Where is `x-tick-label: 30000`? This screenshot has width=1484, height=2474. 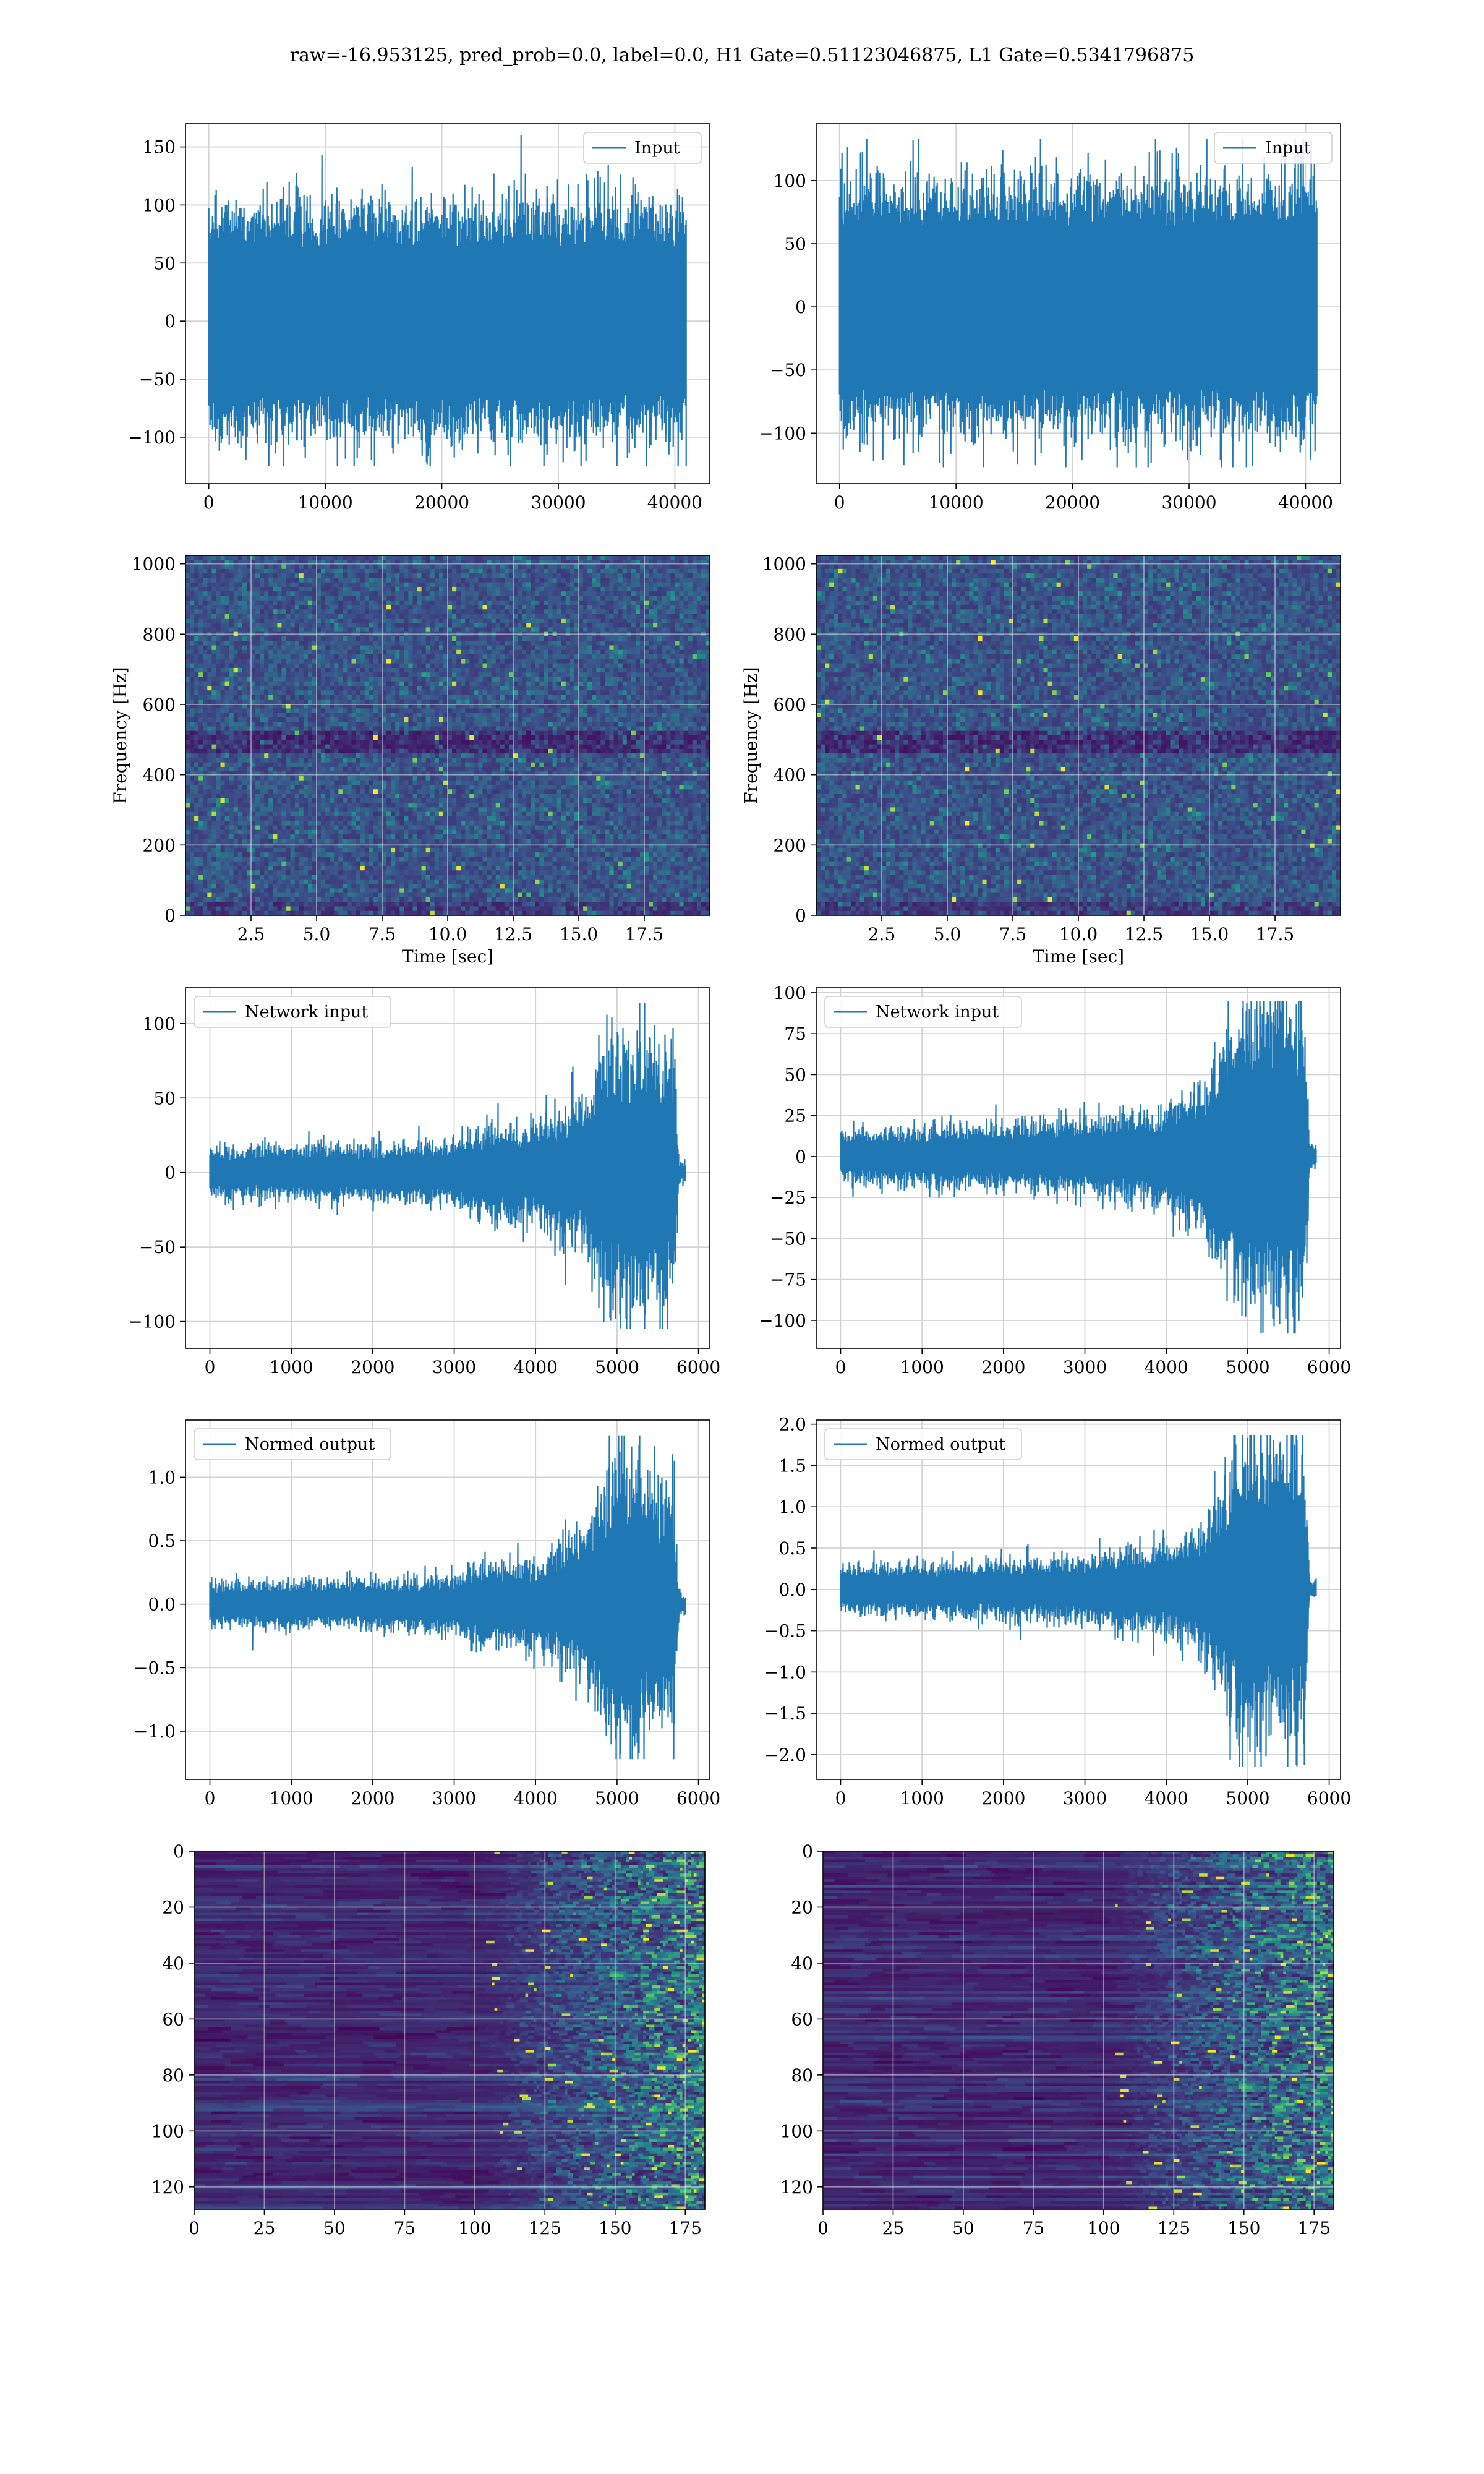
x-tick-label: 30000 is located at coordinates (558, 502).